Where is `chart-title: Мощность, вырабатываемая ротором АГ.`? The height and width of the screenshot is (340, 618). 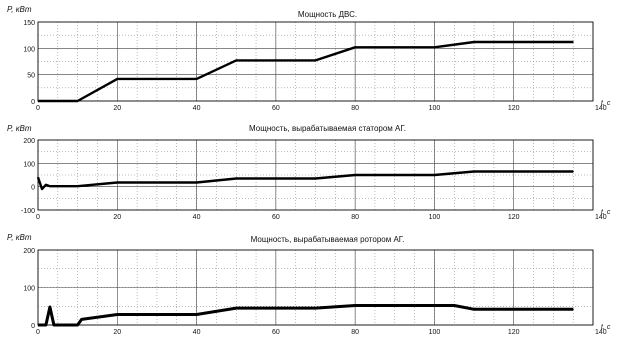
chart-title: Мощность, вырабатываемая ротором АГ. is located at coordinates (328, 239).